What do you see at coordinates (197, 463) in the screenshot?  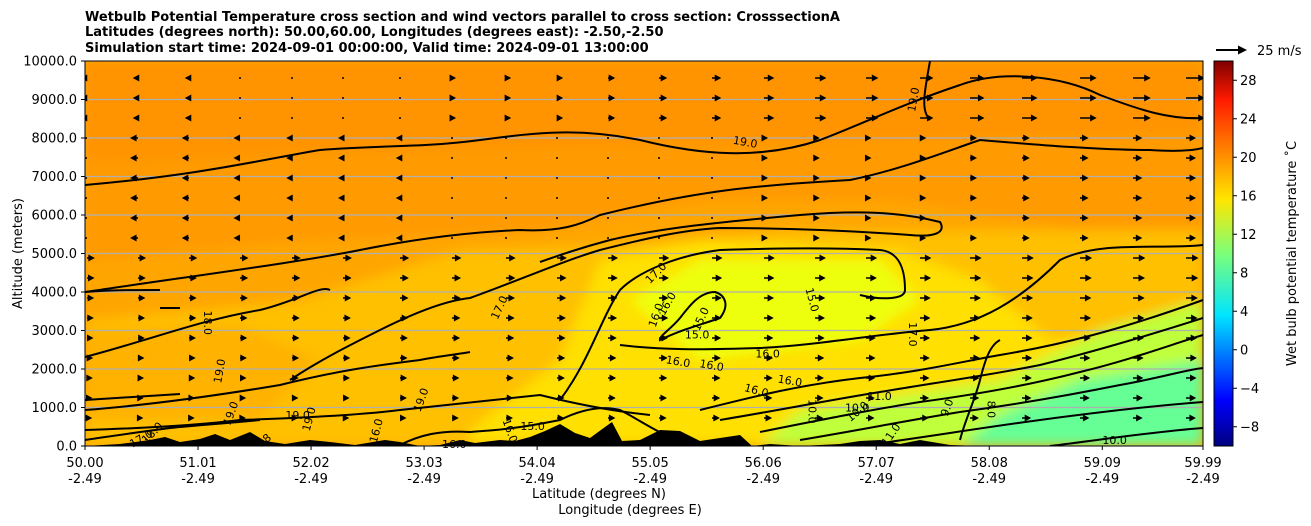 I see `x-tick-label-lat: 51.01` at bounding box center [197, 463].